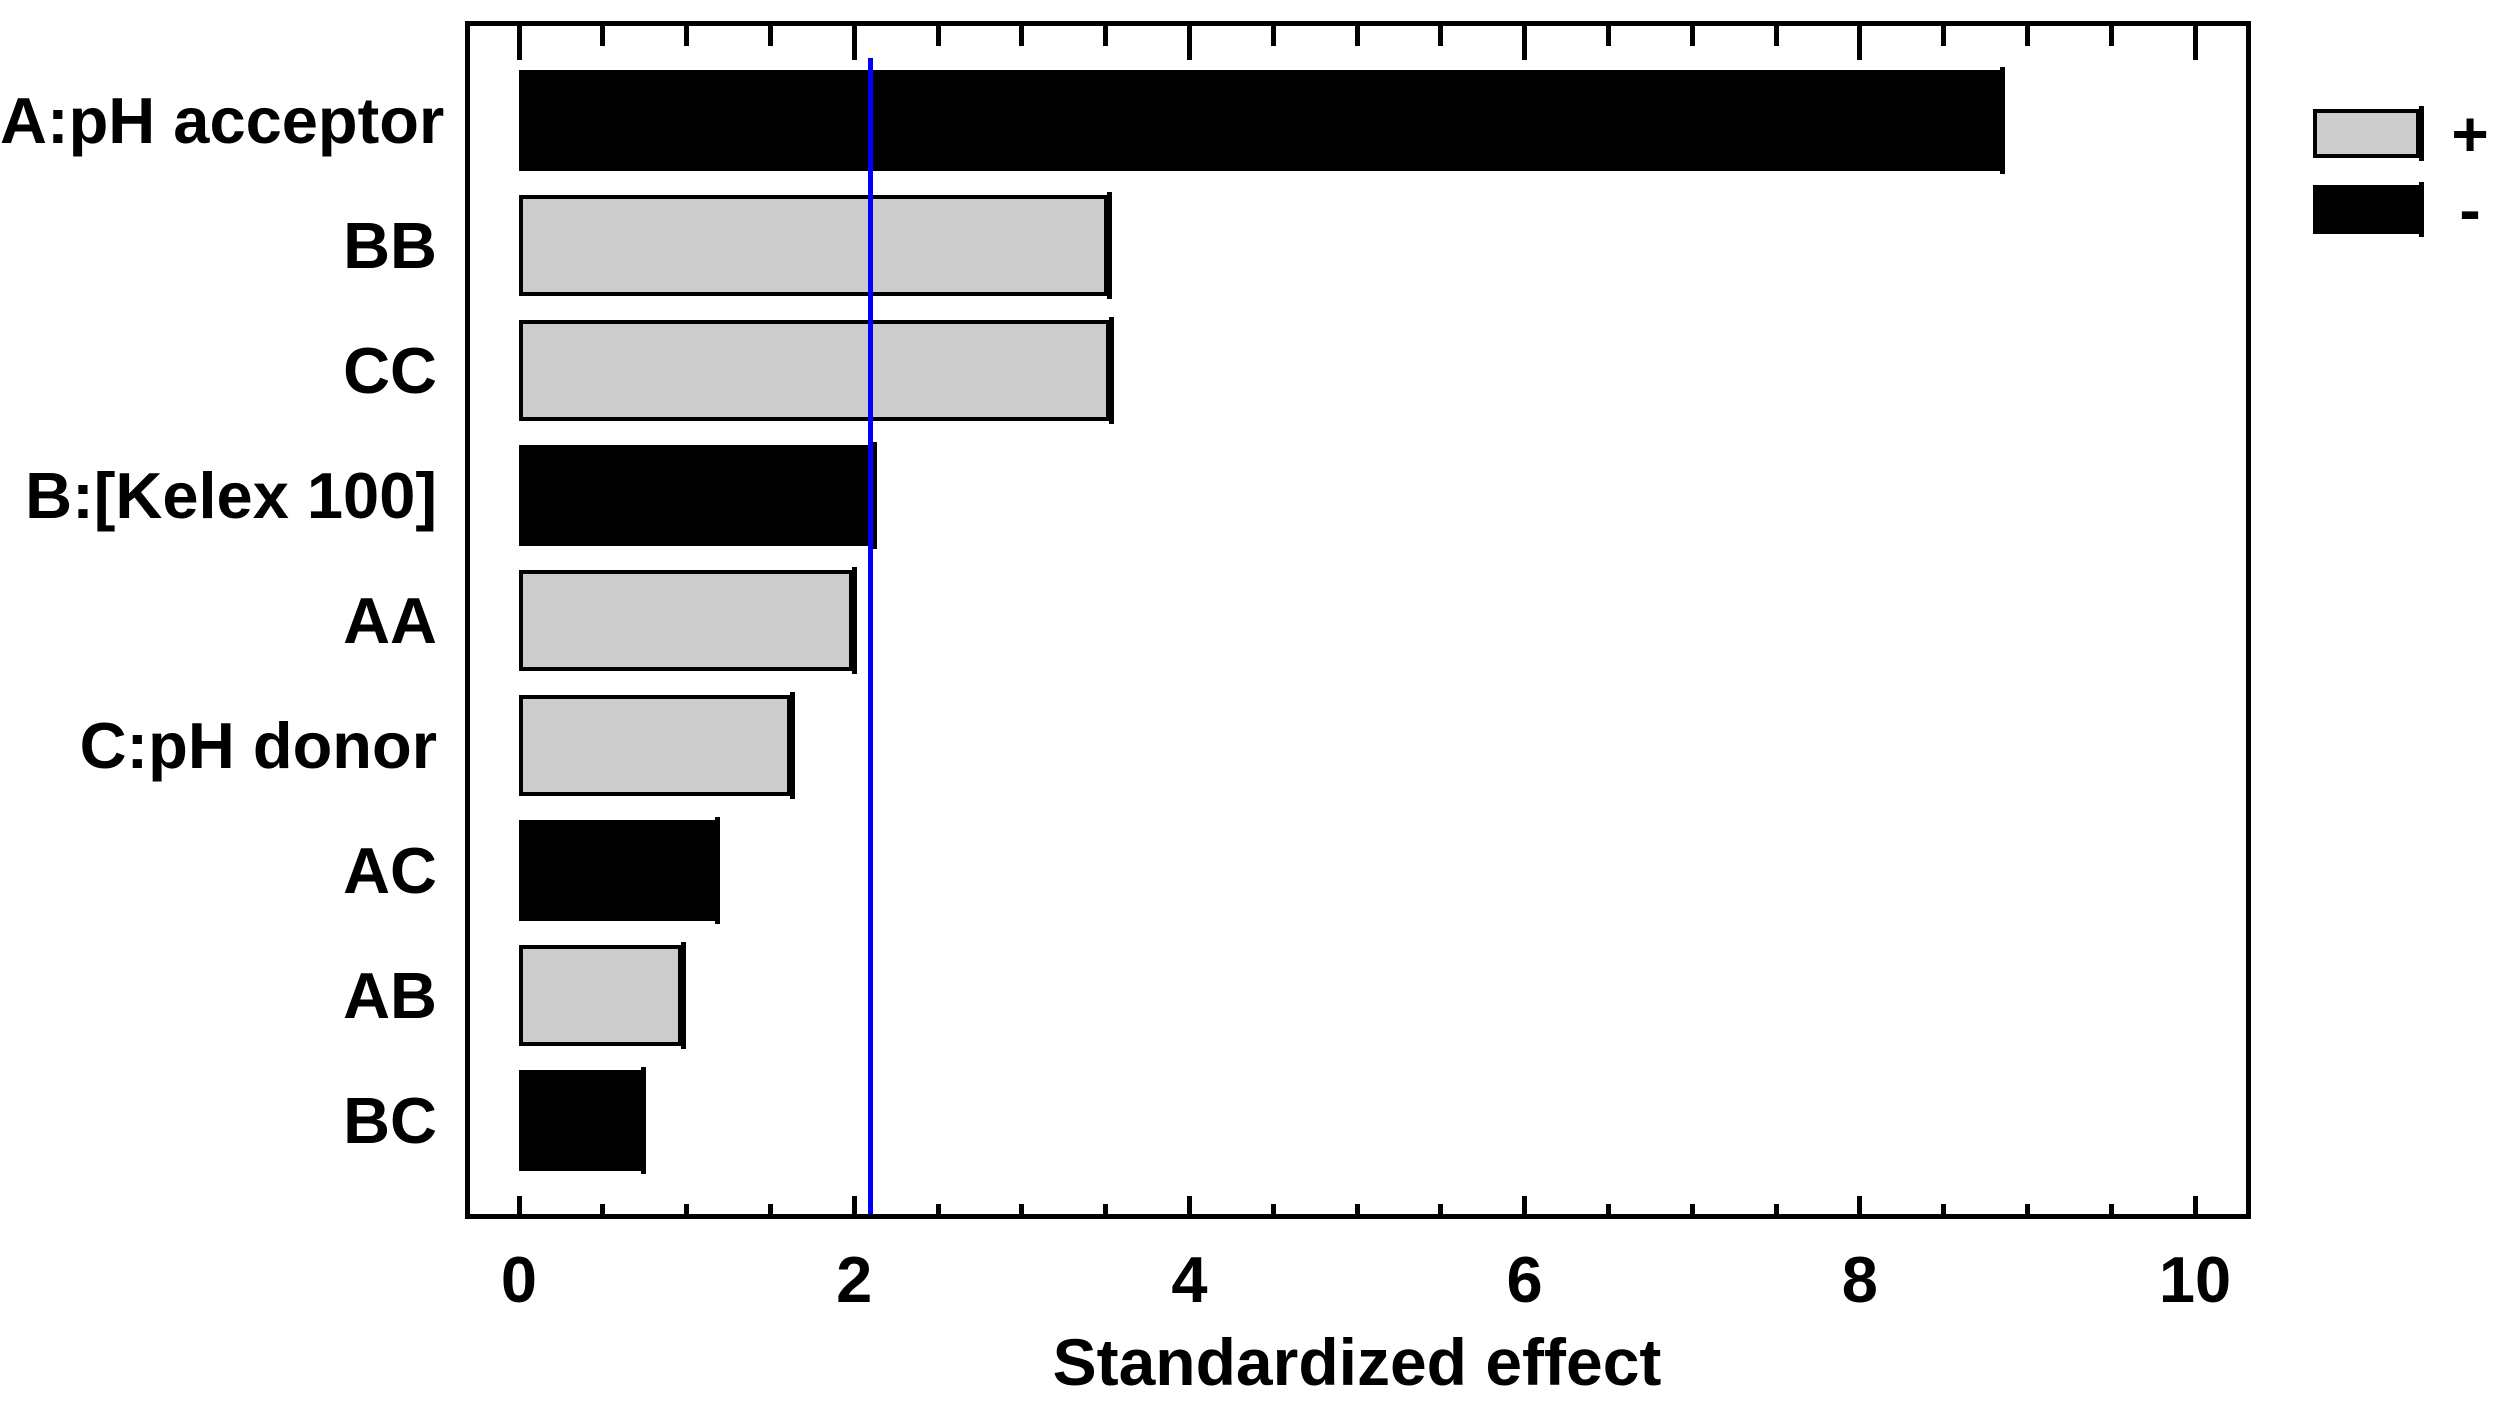 This screenshot has height=1408, width=2504. I want to click on x-tick-label-8: 8, so click(1859, 1279).